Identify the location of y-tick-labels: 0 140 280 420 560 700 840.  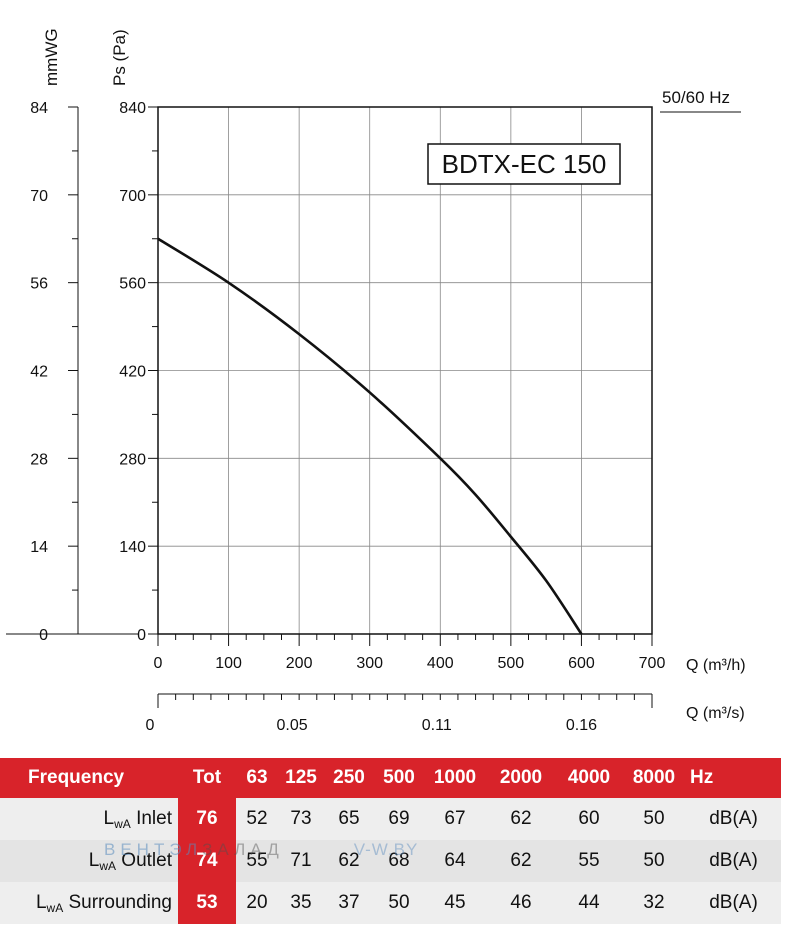
(132, 372).